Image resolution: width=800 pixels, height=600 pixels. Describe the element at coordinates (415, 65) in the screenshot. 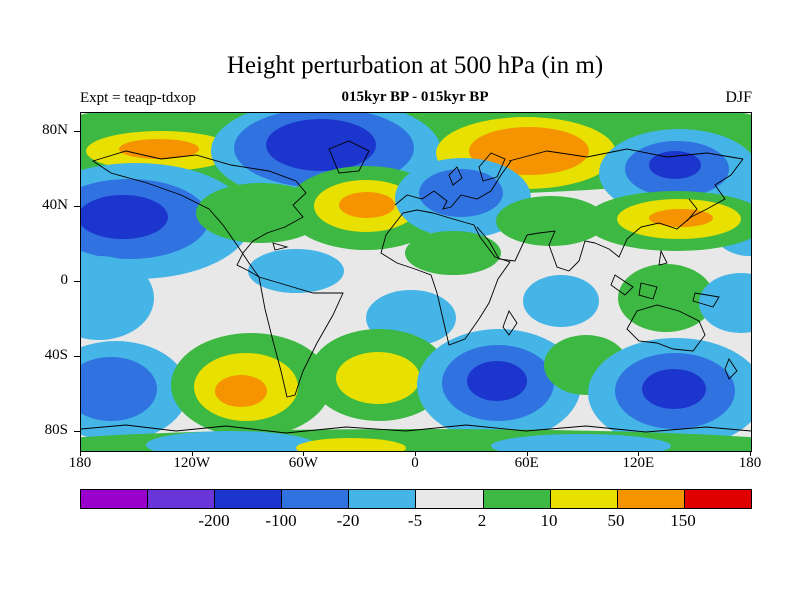

I see `plot-title: Height perturbation at 500 hPa (in m)` at that location.